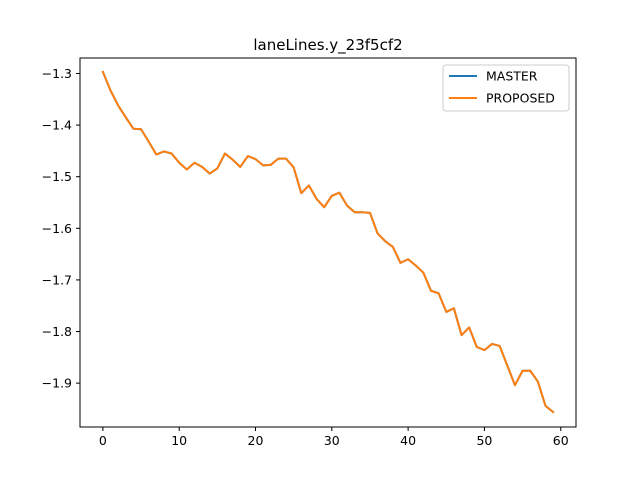 The height and width of the screenshot is (480, 640). Describe the element at coordinates (327, 45) in the screenshot. I see `chart-title: laneLines.y_23f5cf2` at that location.